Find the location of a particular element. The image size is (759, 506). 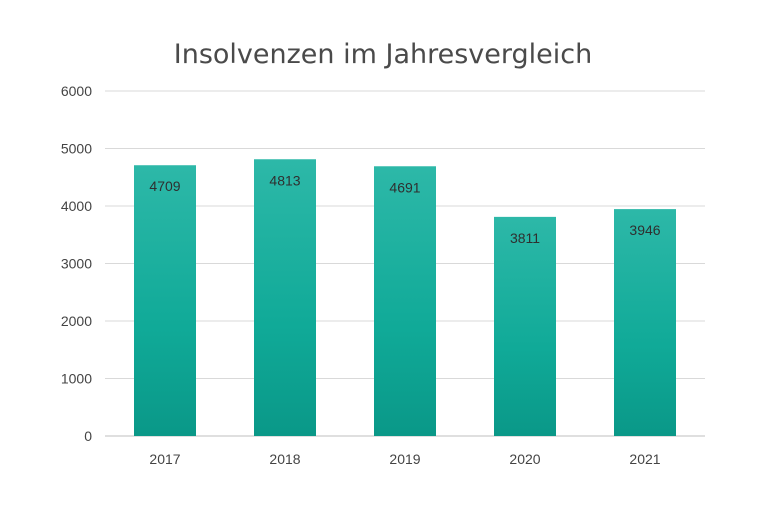

y-tick-label: 5000 is located at coordinates (76, 149).